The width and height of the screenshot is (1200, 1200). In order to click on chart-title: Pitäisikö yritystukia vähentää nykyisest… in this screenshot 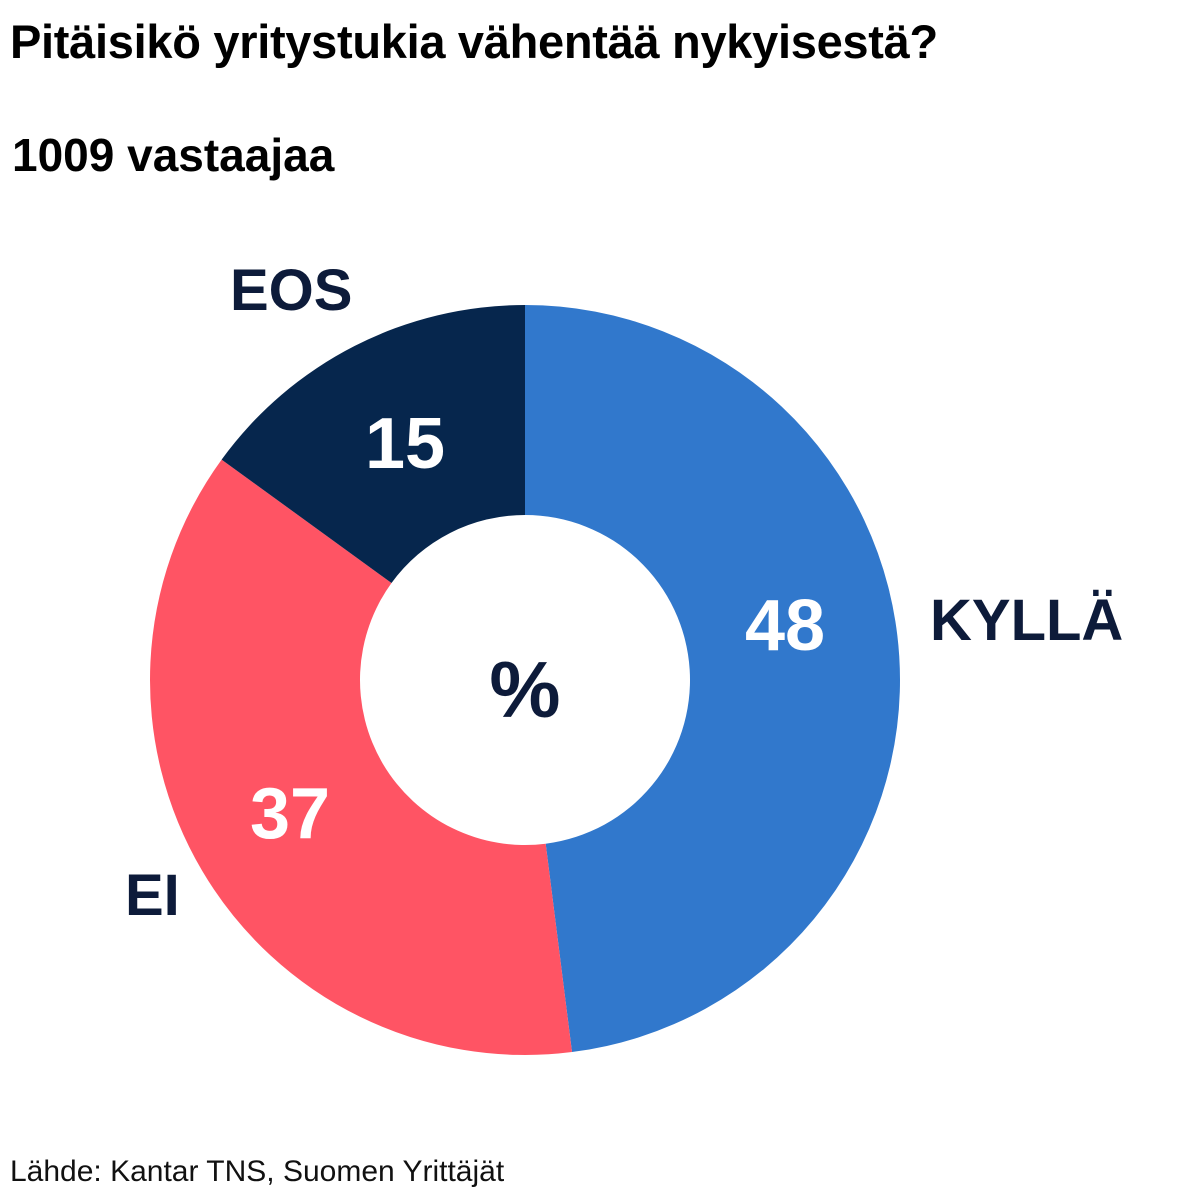, I will do `click(474, 41)`.